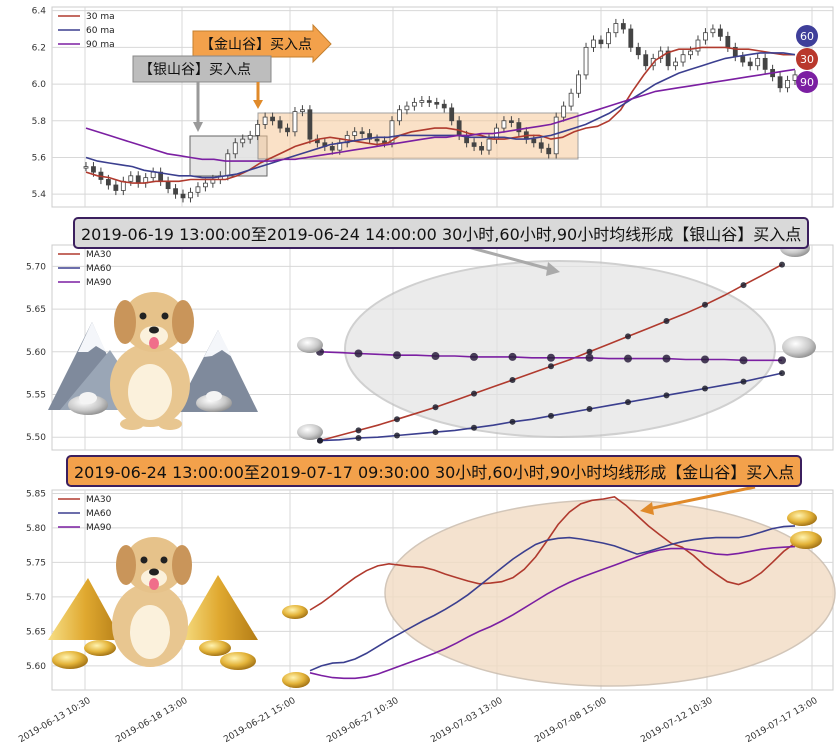 The image size is (838, 754). Describe the element at coordinates (39, 12) in the screenshot. I see `y-tick-label: 6.4` at that location.